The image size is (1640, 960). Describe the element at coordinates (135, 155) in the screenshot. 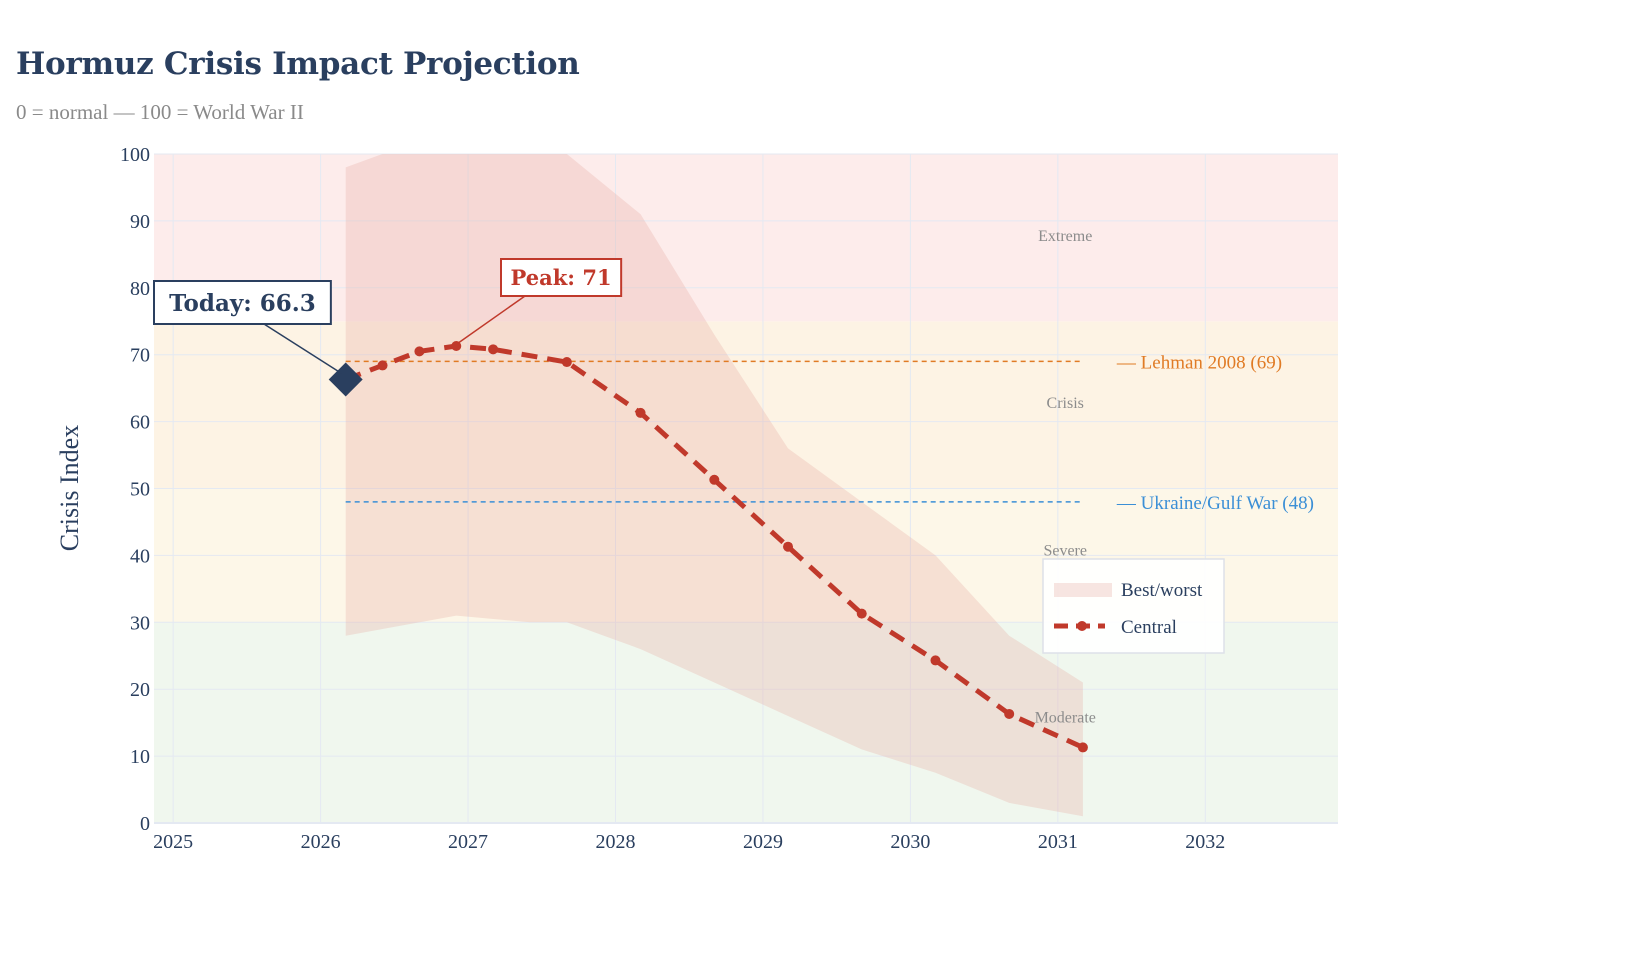

I see `y-tick-label: 100` at that location.